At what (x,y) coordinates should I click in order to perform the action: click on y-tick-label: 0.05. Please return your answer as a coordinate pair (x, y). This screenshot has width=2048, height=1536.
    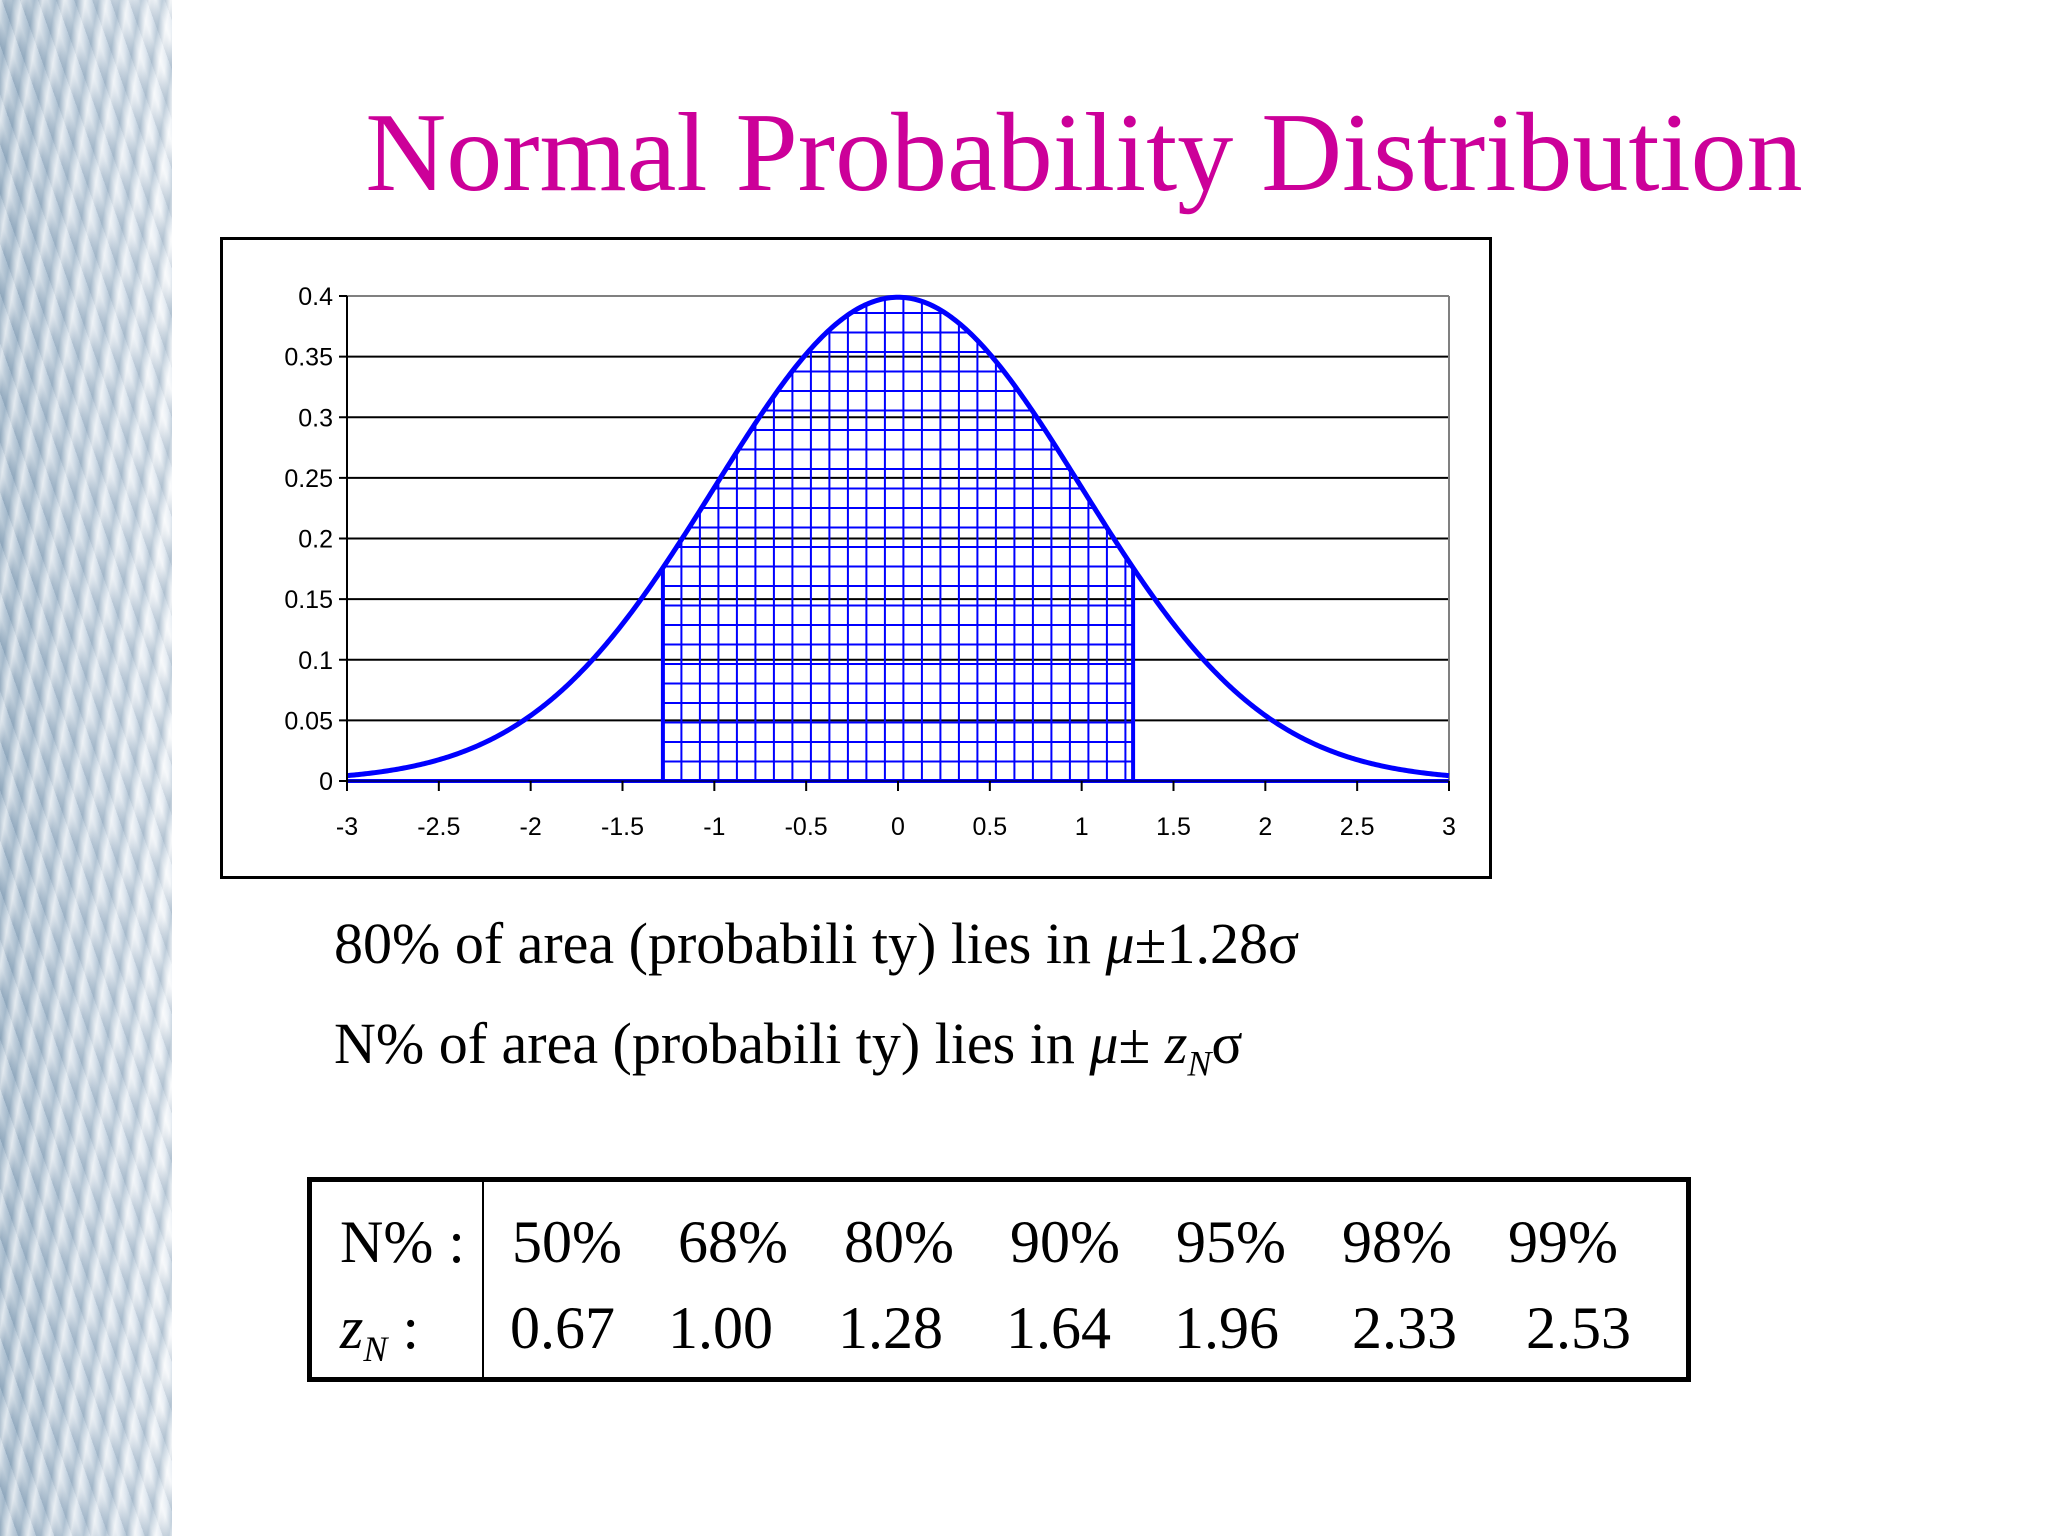
    Looking at the image, I should click on (308, 721).